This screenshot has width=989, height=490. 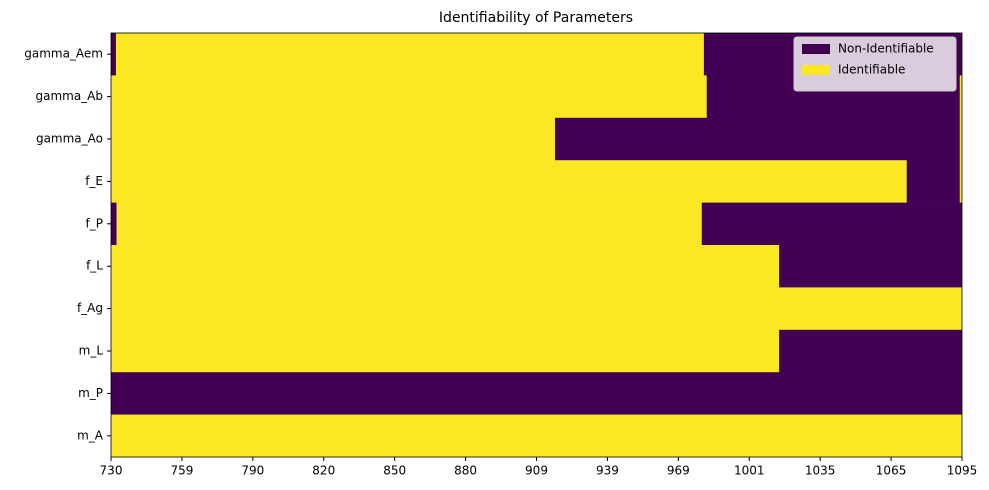 I want to click on y-tick-label: m_P, so click(x=90, y=393).